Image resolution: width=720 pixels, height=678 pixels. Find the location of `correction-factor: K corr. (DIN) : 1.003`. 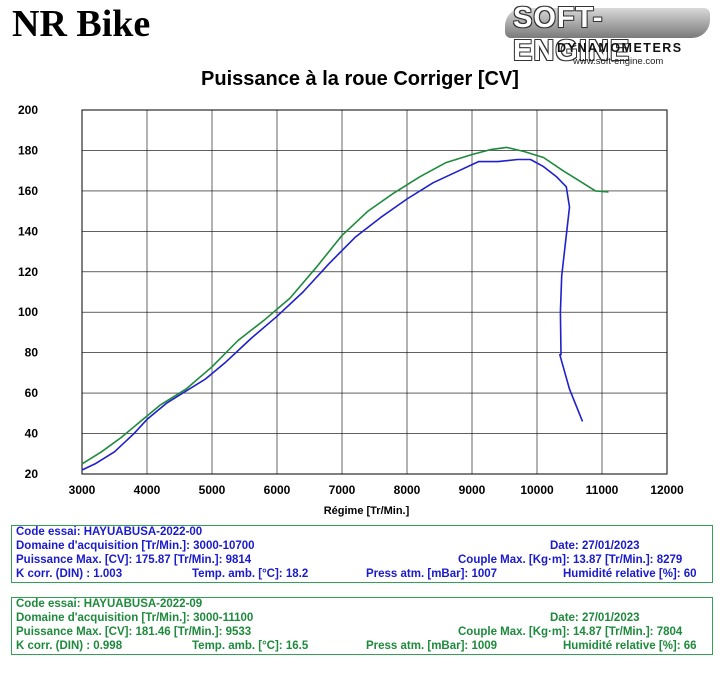

correction-factor: K corr. (DIN) : 1.003 is located at coordinates (69, 574).